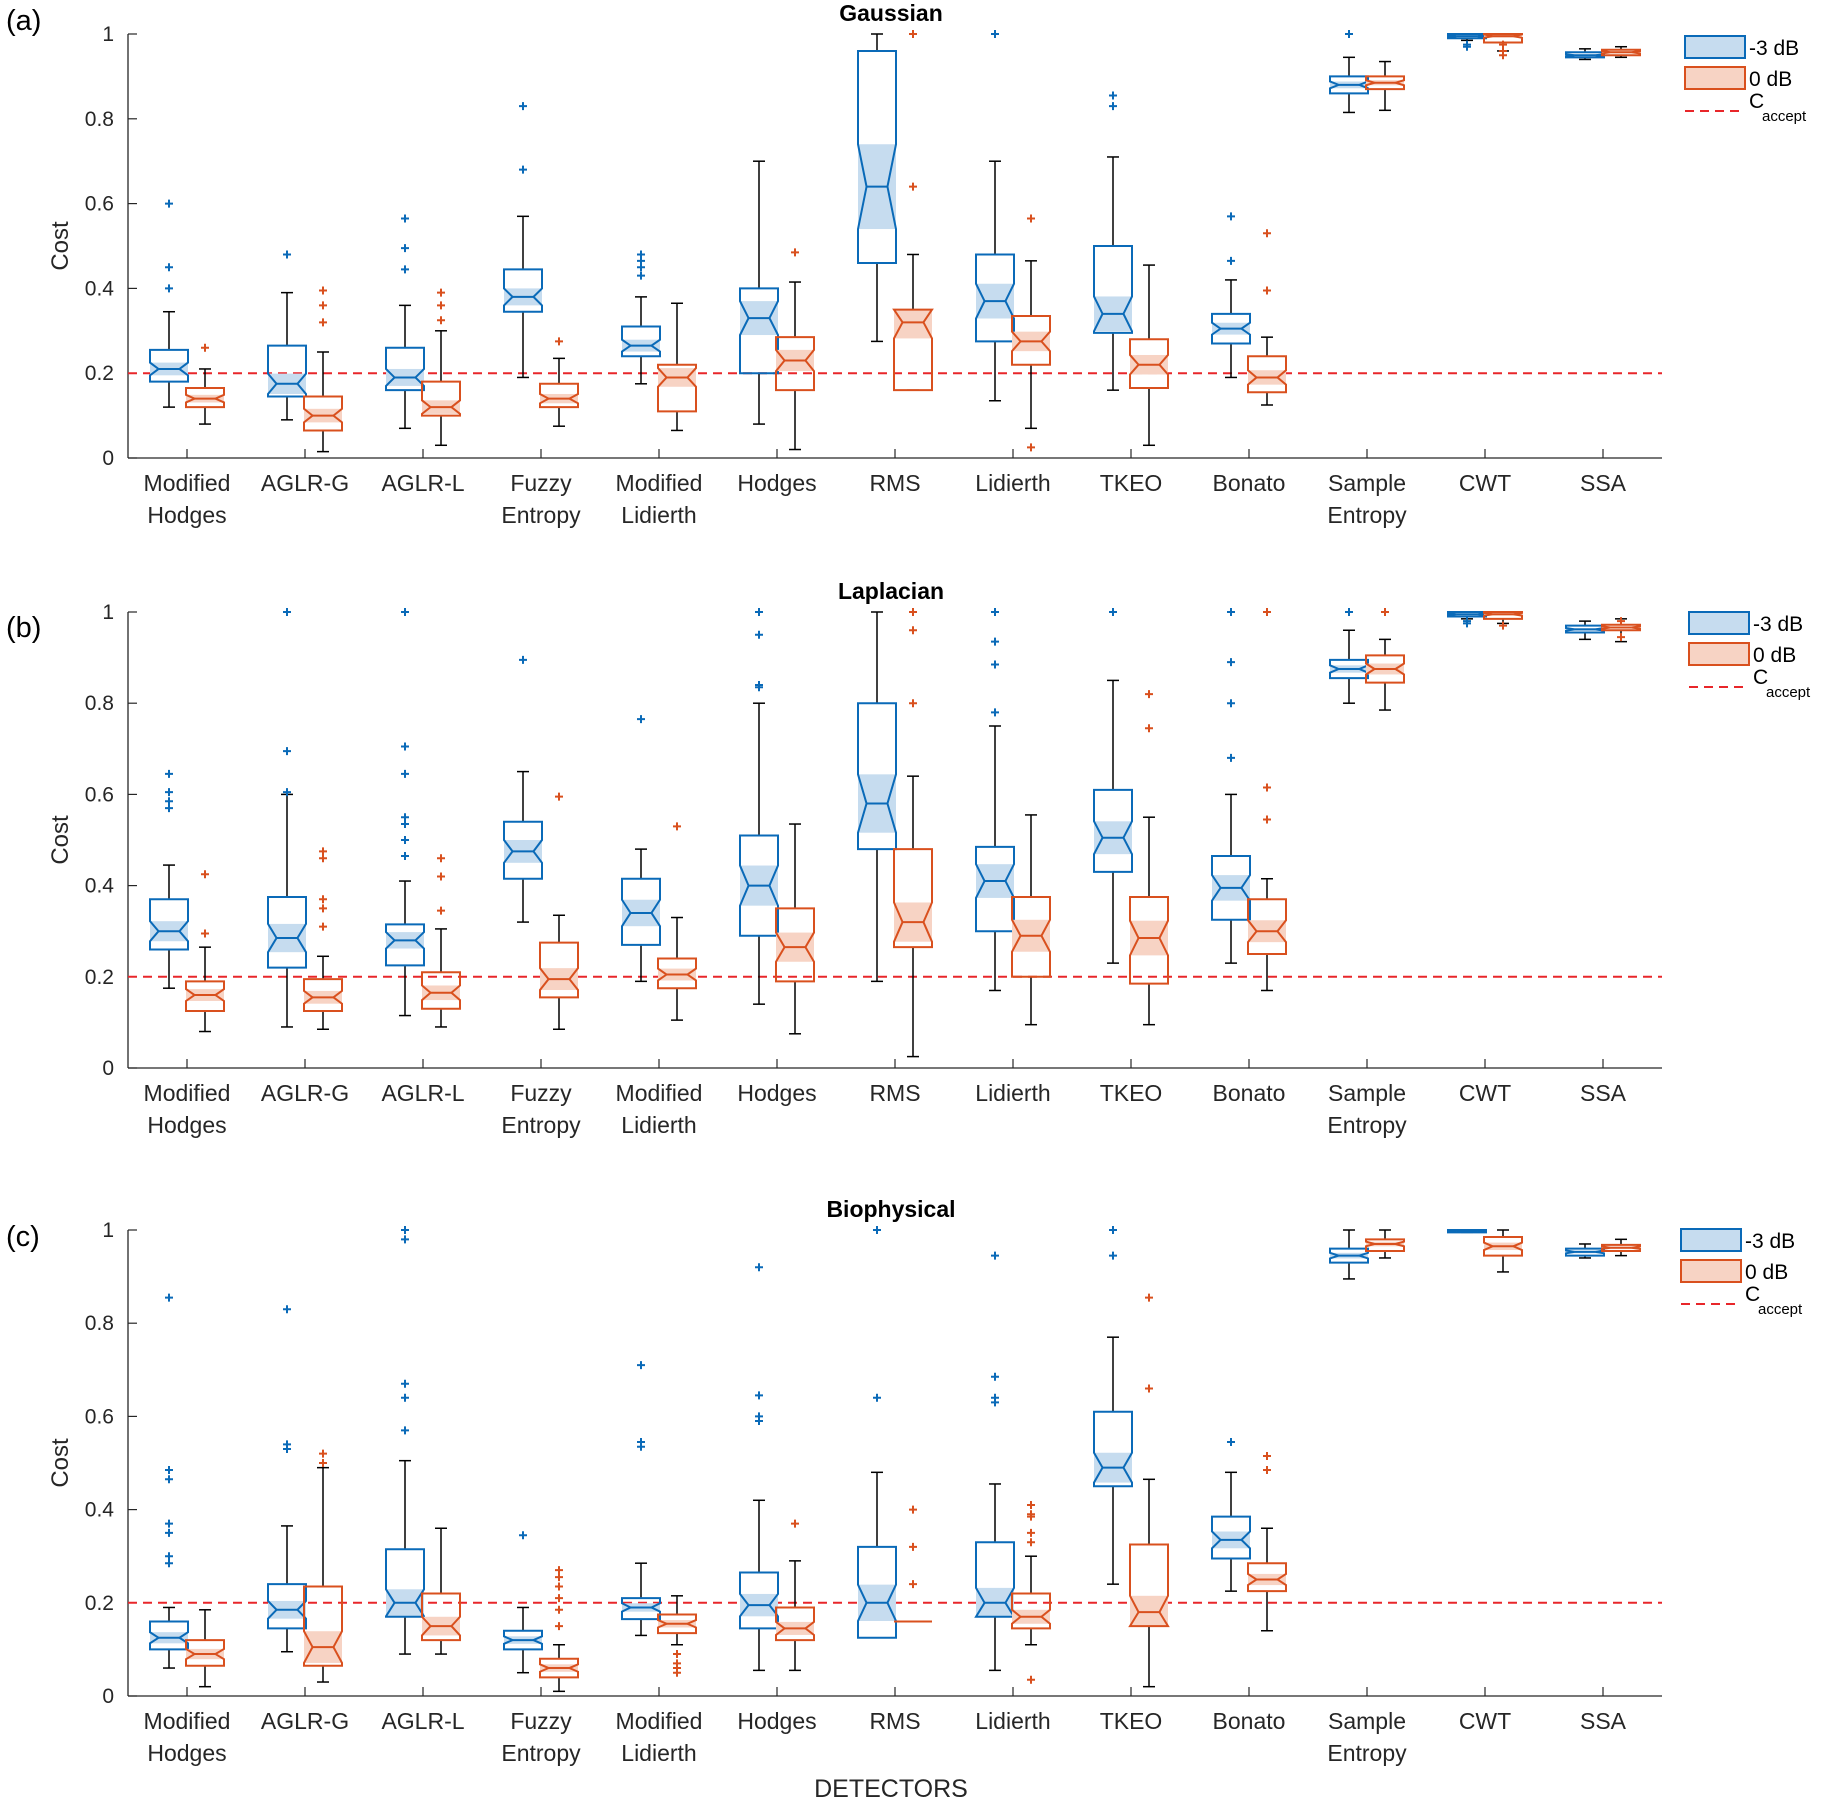 This screenshot has width=1827, height=1805. Describe the element at coordinates (1249, 1721) in the screenshot. I see `x-tick-label: Bonato` at that location.